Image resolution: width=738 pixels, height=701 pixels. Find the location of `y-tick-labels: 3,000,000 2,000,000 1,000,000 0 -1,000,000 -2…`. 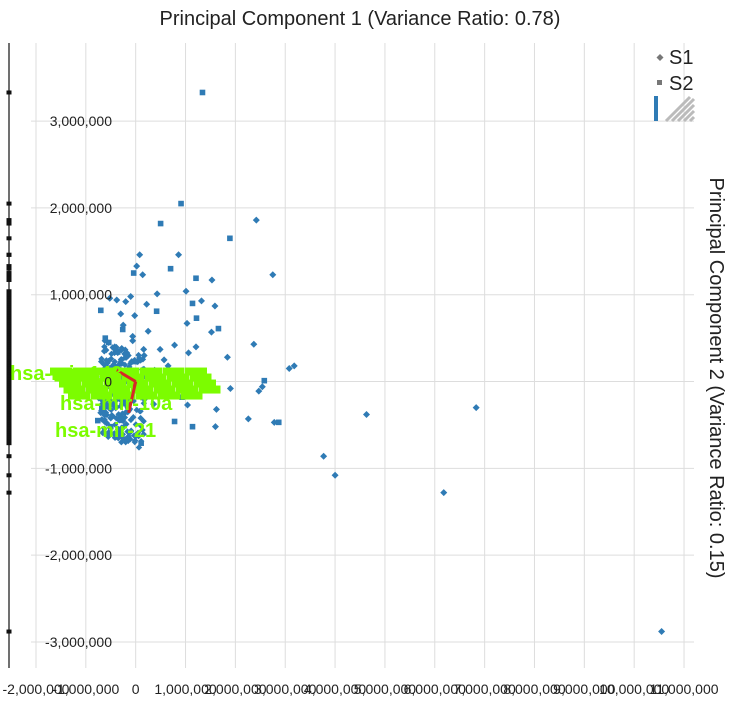

y-tick-labels: 3,000,000 2,000,000 1,000,000 0 -1,000,000 -2… is located at coordinates (78, 381).